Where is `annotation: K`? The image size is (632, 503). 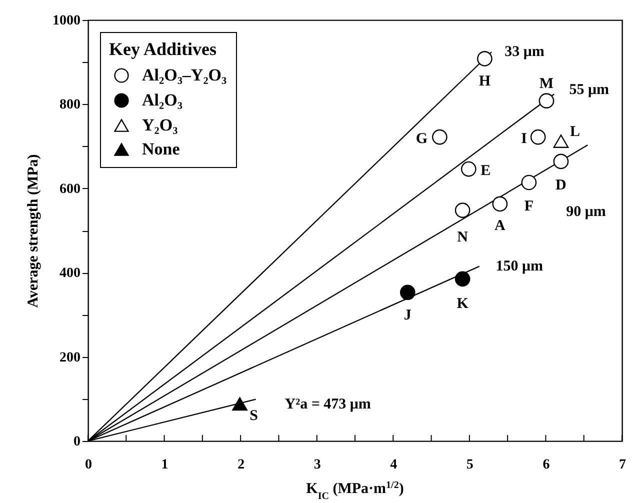 annotation: K is located at coordinates (462, 304).